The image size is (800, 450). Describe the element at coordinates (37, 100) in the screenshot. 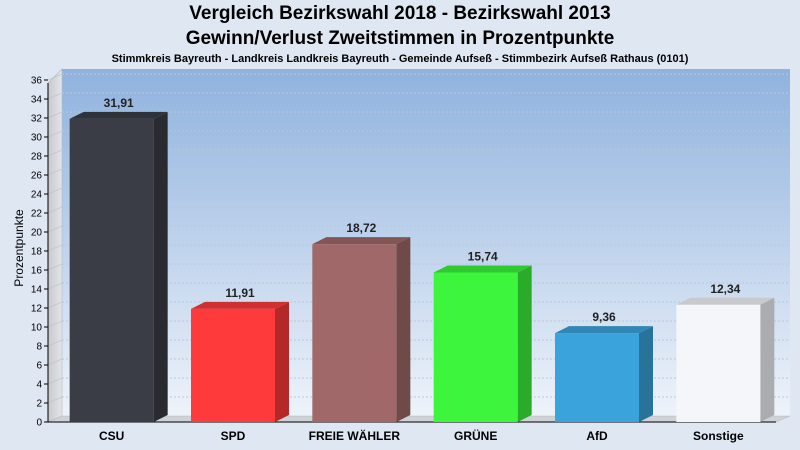

I see `y-tick-label: 34` at that location.